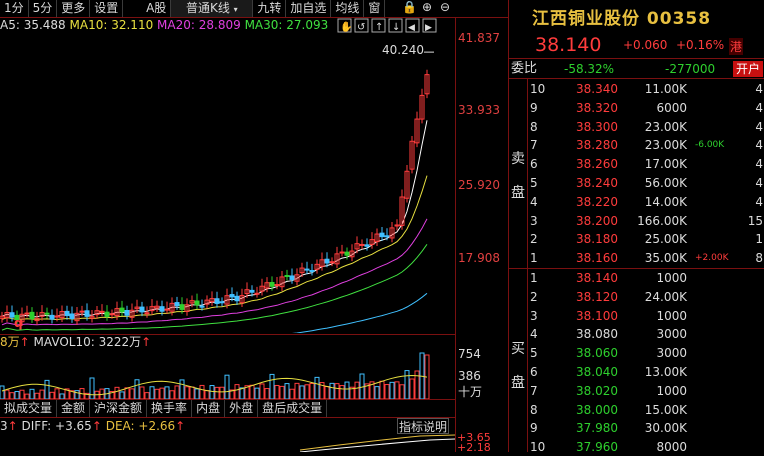 The image size is (764, 456). What do you see at coordinates (214, 287) in the screenshot?
I see `ma30-line` at bounding box center [214, 287].